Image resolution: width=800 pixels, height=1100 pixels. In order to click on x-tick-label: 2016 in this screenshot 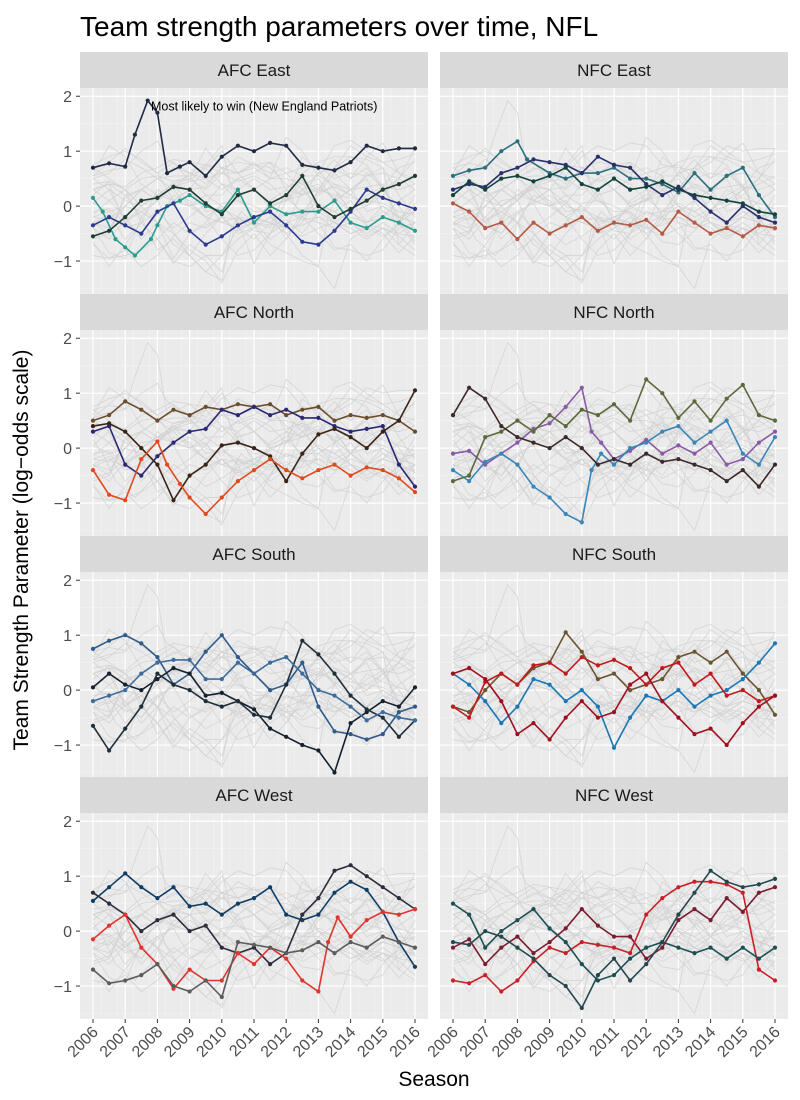, I will do `click(765, 1042)`.